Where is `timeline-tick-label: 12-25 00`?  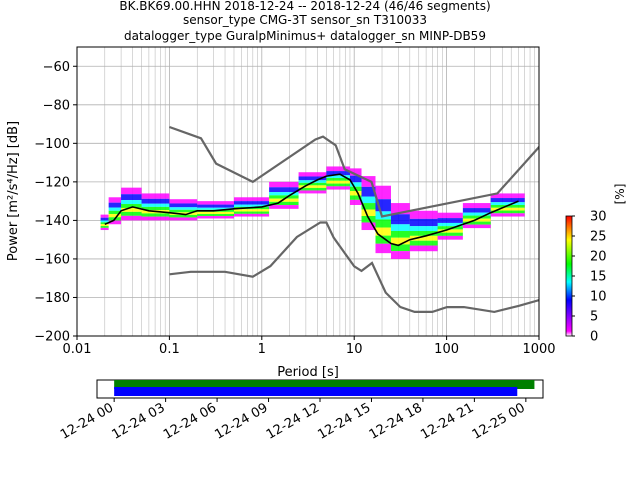
timeline-tick-label: 12-25 00 is located at coordinates (499, 421).